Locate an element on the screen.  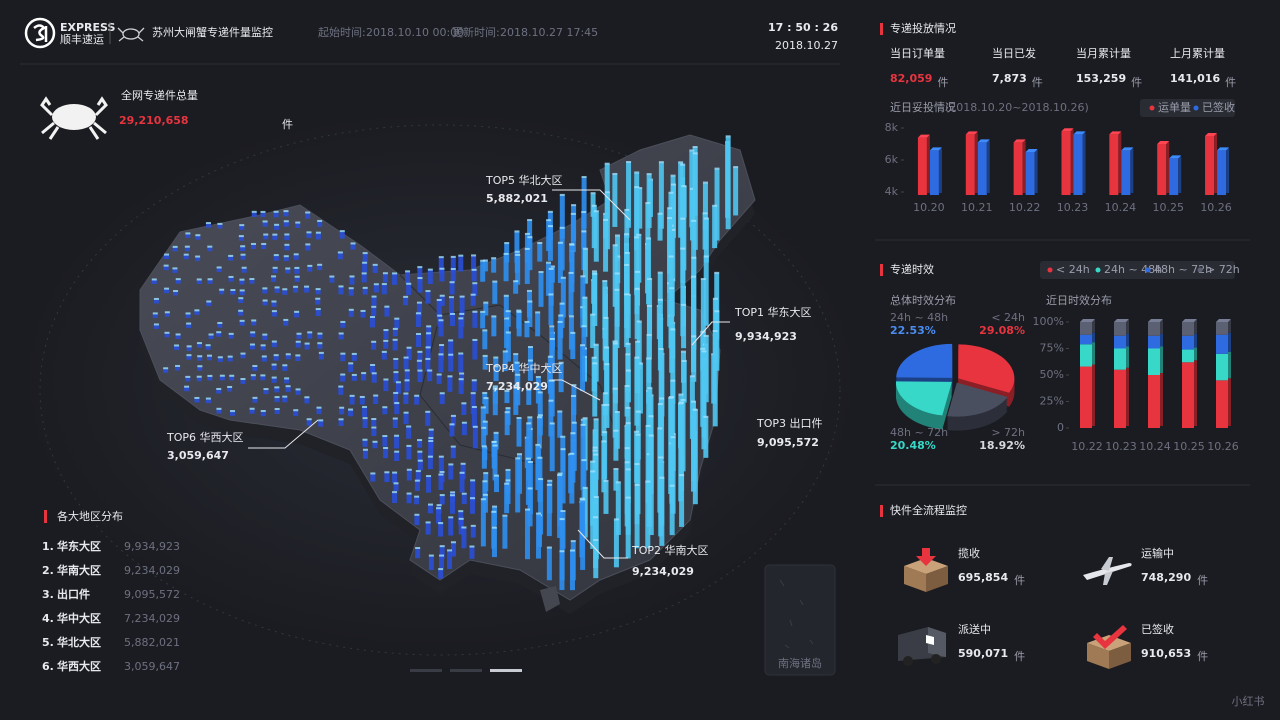
pie-slice is located at coordinates (986, 368).